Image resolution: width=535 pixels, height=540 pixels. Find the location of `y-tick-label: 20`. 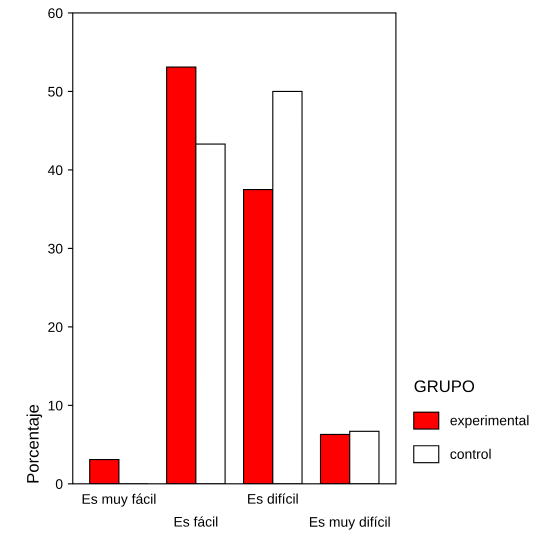

y-tick-label: 20 is located at coordinates (55, 327).